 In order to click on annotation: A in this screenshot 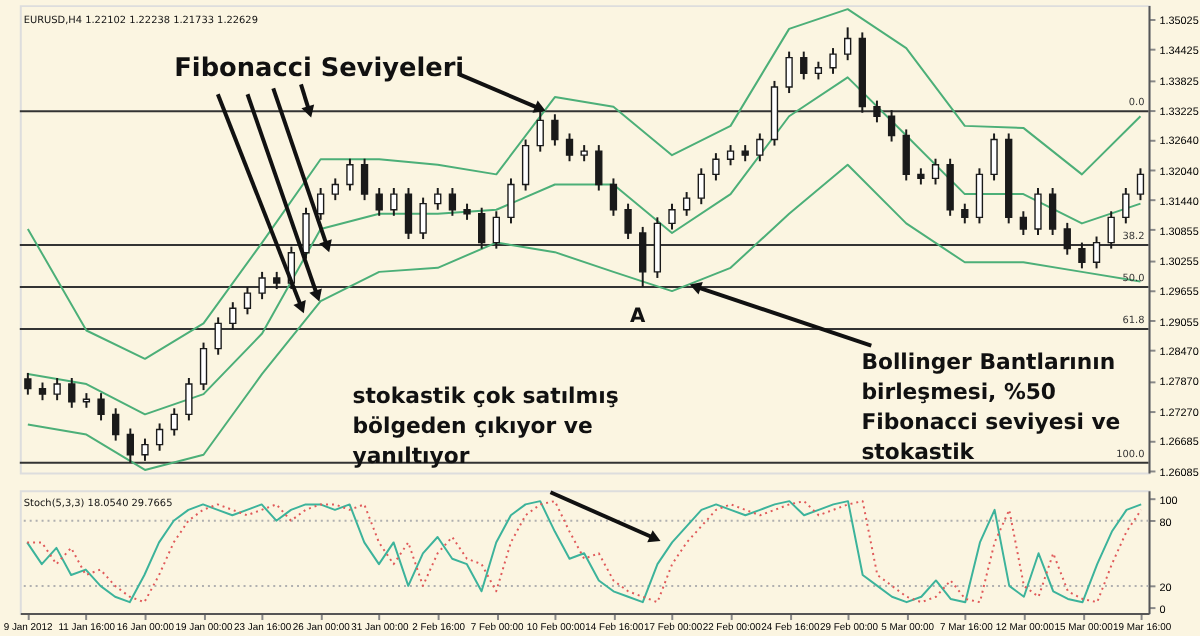, I will do `click(637, 316)`.